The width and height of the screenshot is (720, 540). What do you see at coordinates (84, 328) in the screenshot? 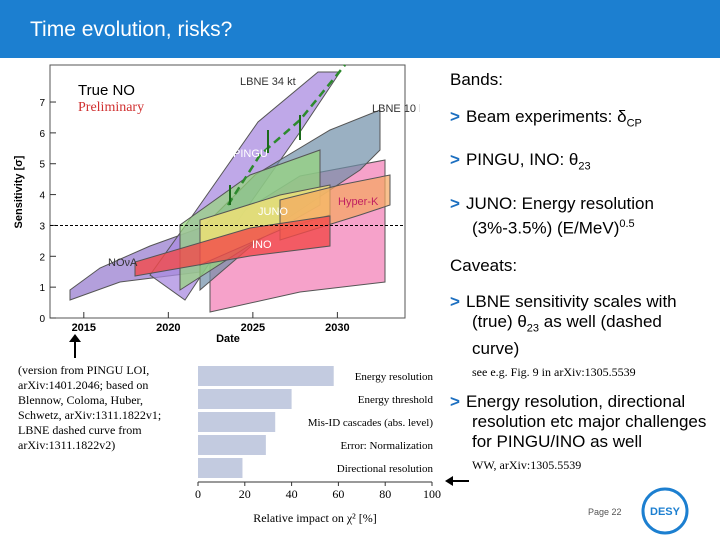
I see `x-tick-label: 2015` at bounding box center [84, 328].